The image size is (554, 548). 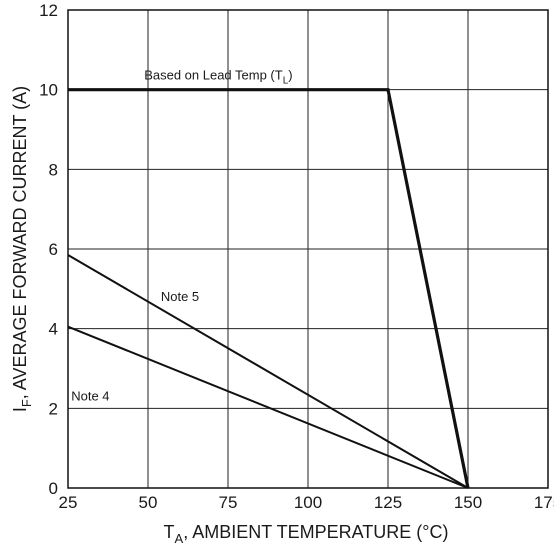 I want to click on x-tick-label-125: 125, so click(x=388, y=502).